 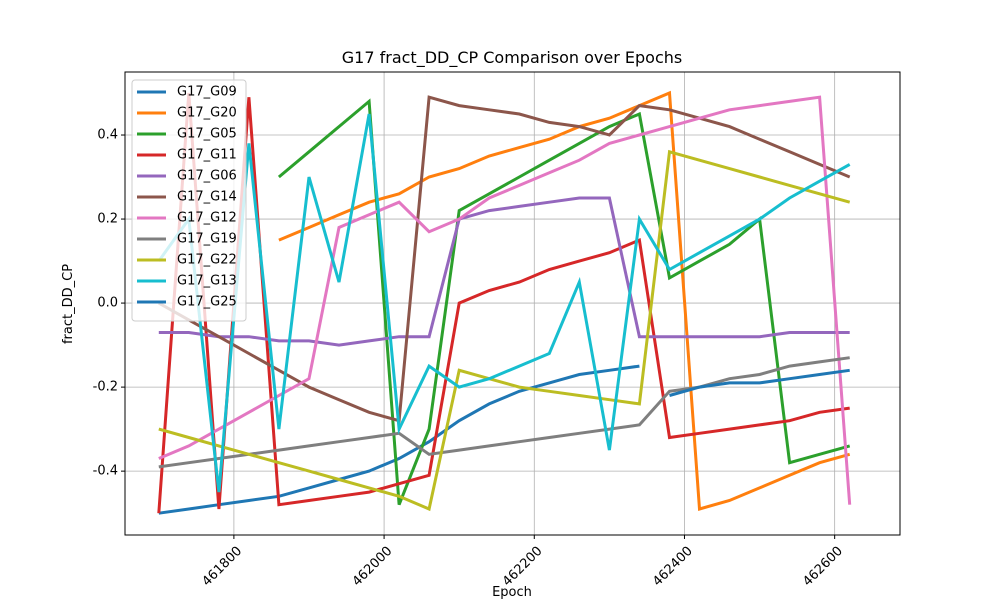 What do you see at coordinates (207, 302) in the screenshot?
I see `legend-label: G17_G25` at bounding box center [207, 302].